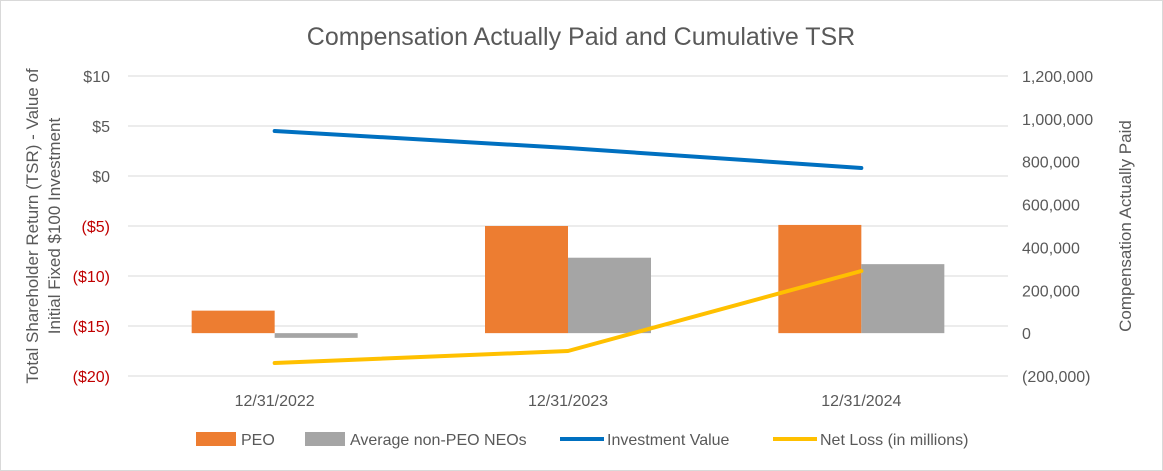 Image resolution: width=1163 pixels, height=471 pixels. I want to click on left-axis-title-line2: Initial Fixed $100 Investment, so click(54, 226).